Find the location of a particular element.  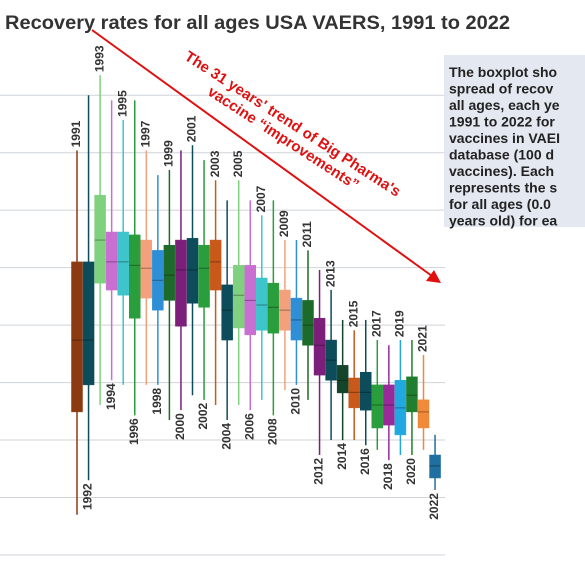

x-tick-label: 1999 is located at coordinates (169, 153).